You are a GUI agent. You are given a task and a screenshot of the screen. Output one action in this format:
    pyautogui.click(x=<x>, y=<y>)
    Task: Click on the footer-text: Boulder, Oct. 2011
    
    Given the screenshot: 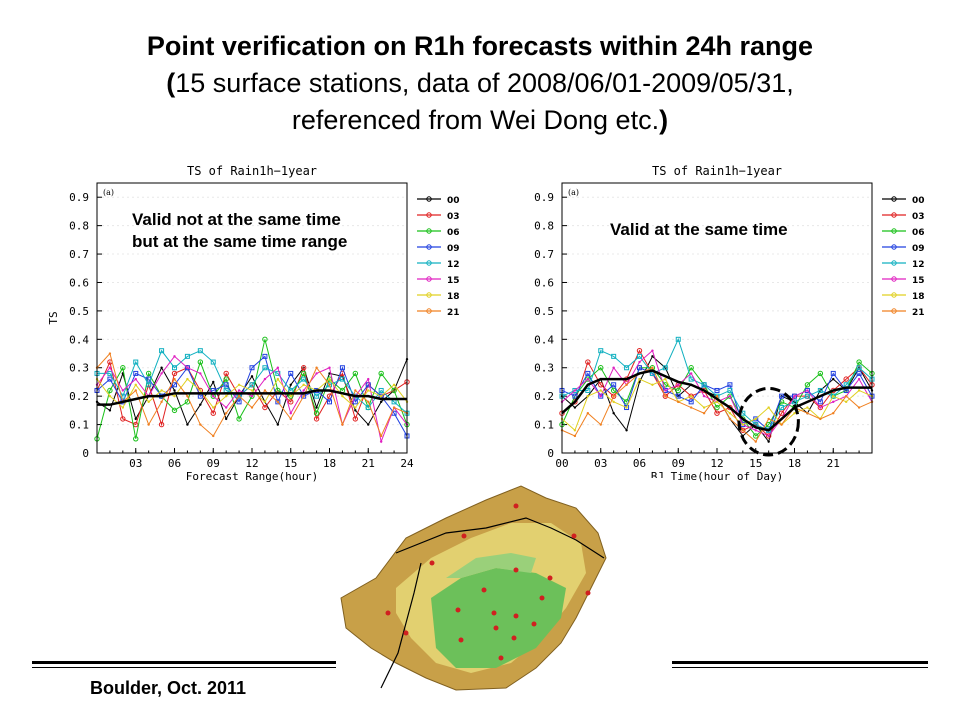 What is the action you would take?
    pyautogui.click(x=168, y=688)
    